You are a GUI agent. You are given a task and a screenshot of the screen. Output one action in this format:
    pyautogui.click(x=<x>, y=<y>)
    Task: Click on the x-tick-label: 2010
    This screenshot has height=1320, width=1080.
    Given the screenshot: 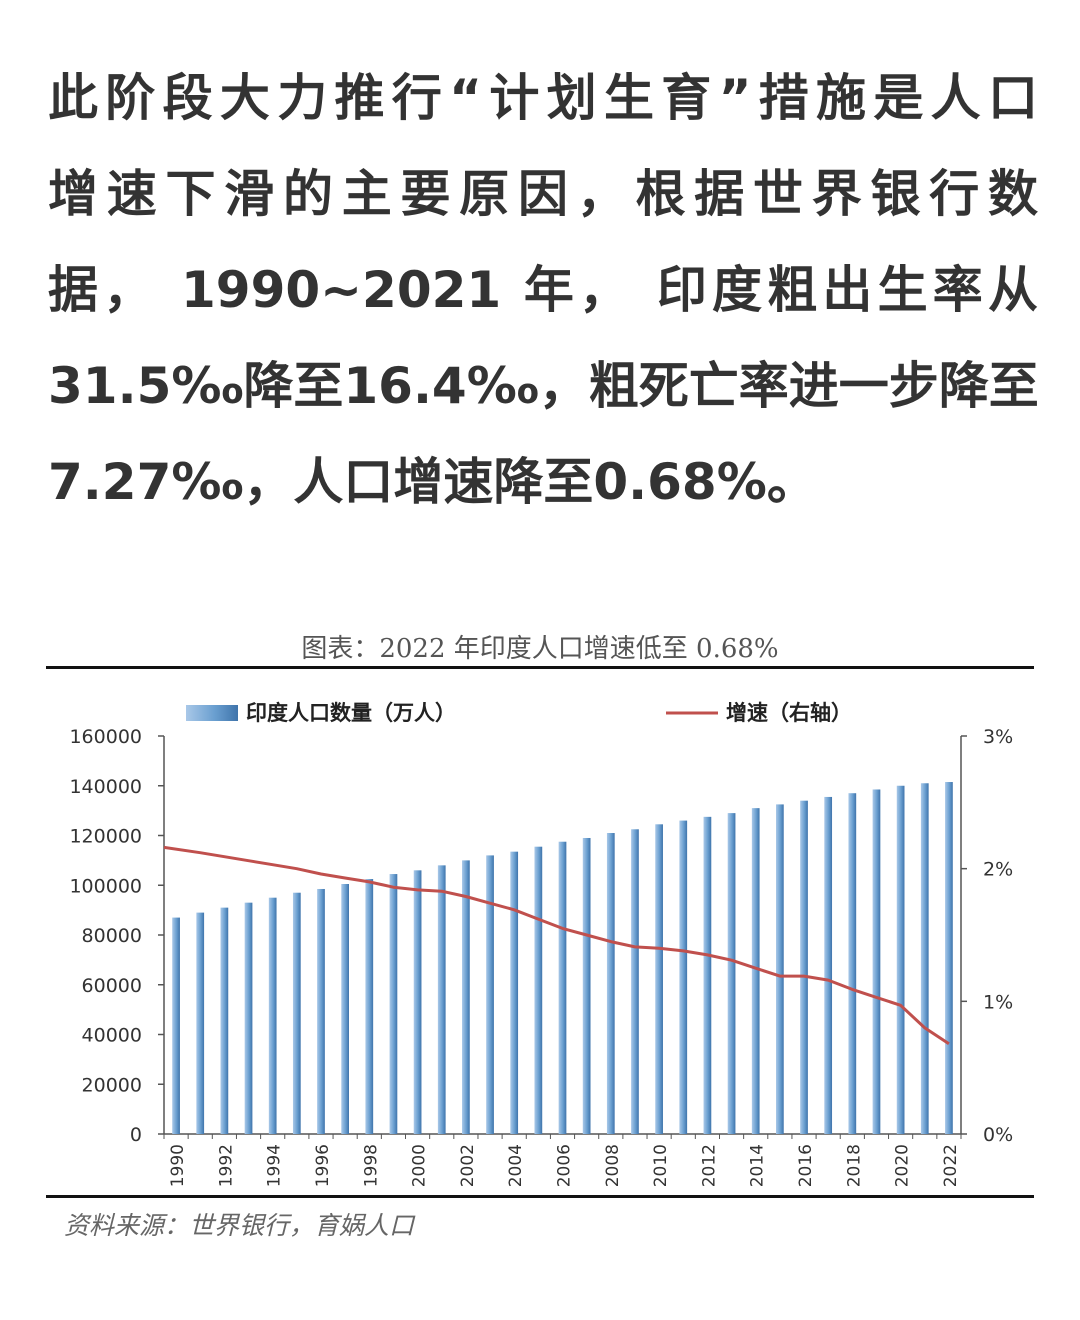 What is the action you would take?
    pyautogui.click(x=661, y=1165)
    